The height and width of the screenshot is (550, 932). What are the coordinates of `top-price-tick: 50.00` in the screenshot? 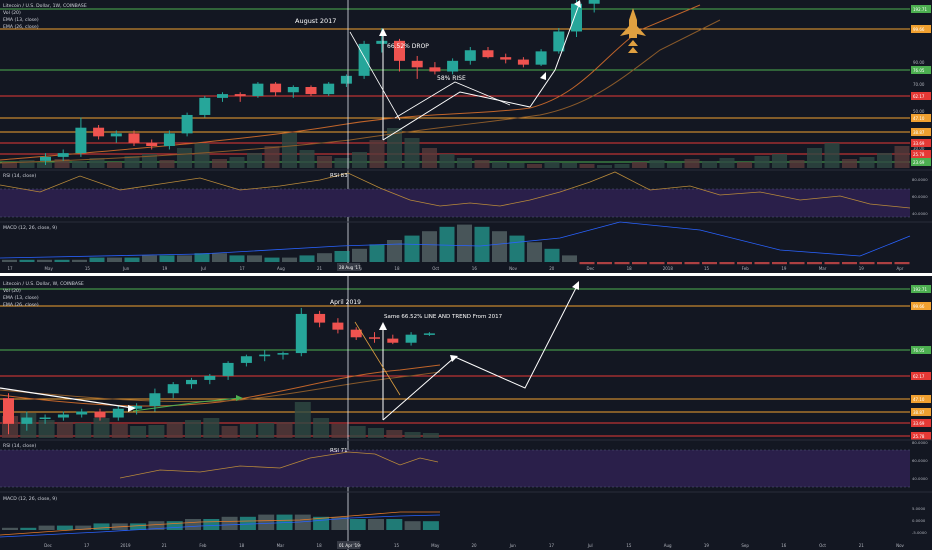 It's located at (919, 111).